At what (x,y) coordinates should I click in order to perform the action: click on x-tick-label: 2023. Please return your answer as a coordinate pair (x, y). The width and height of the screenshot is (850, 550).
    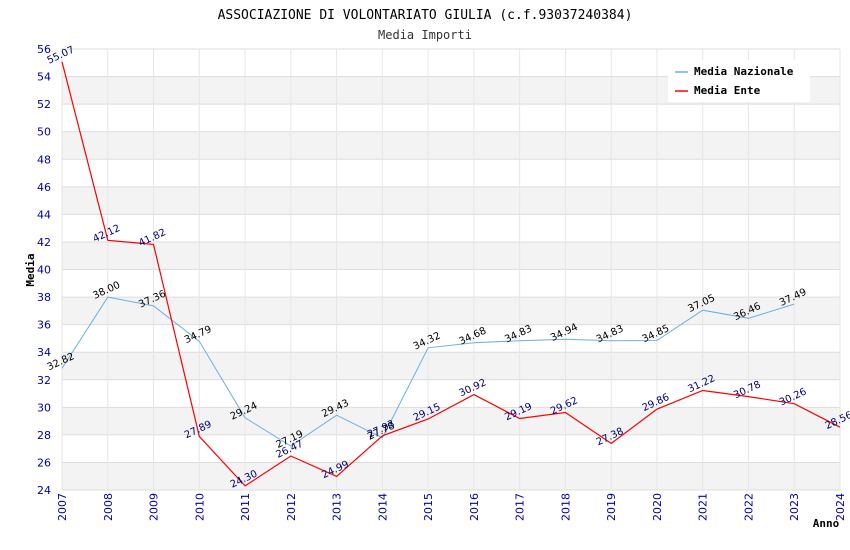
    Looking at the image, I should click on (794, 507).